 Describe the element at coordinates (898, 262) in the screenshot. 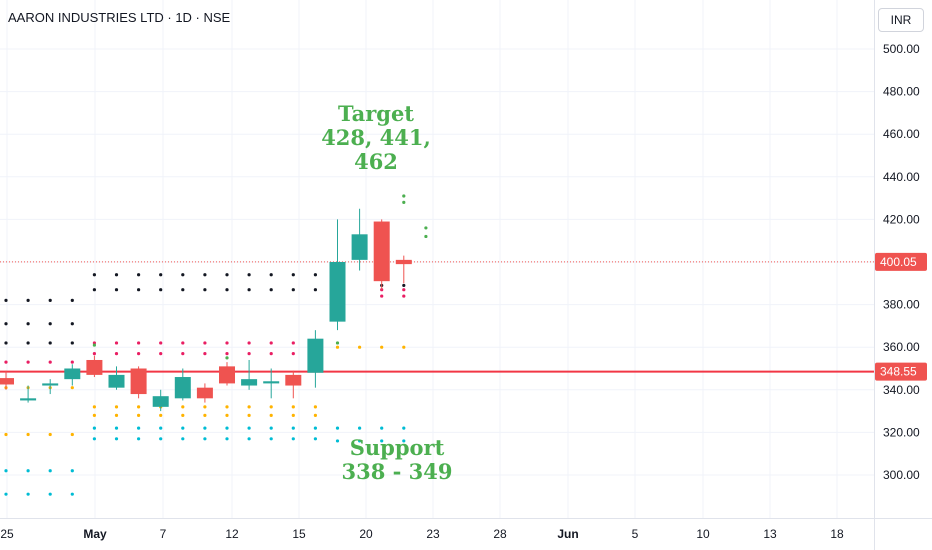

I see `last-price-badge-label: 400.05` at that location.